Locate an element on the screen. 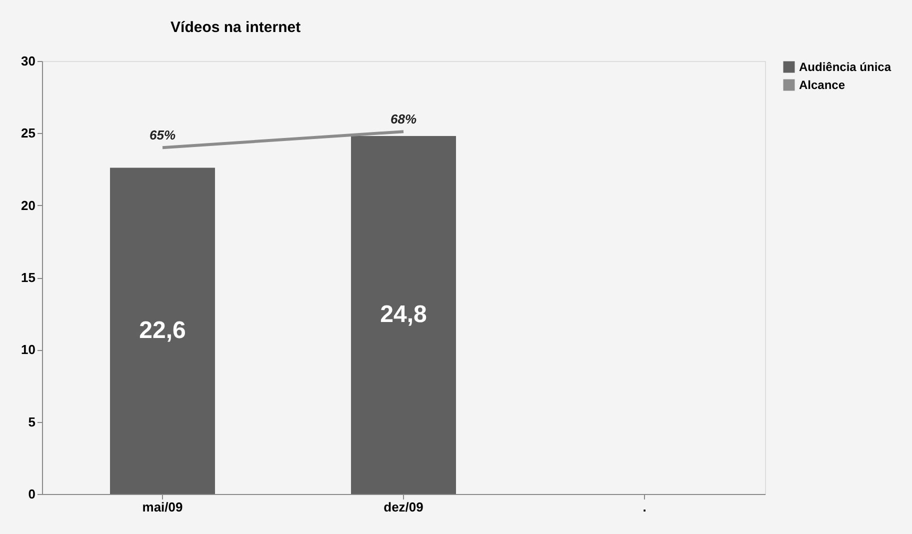  y-tick-label: 10 is located at coordinates (28, 350).